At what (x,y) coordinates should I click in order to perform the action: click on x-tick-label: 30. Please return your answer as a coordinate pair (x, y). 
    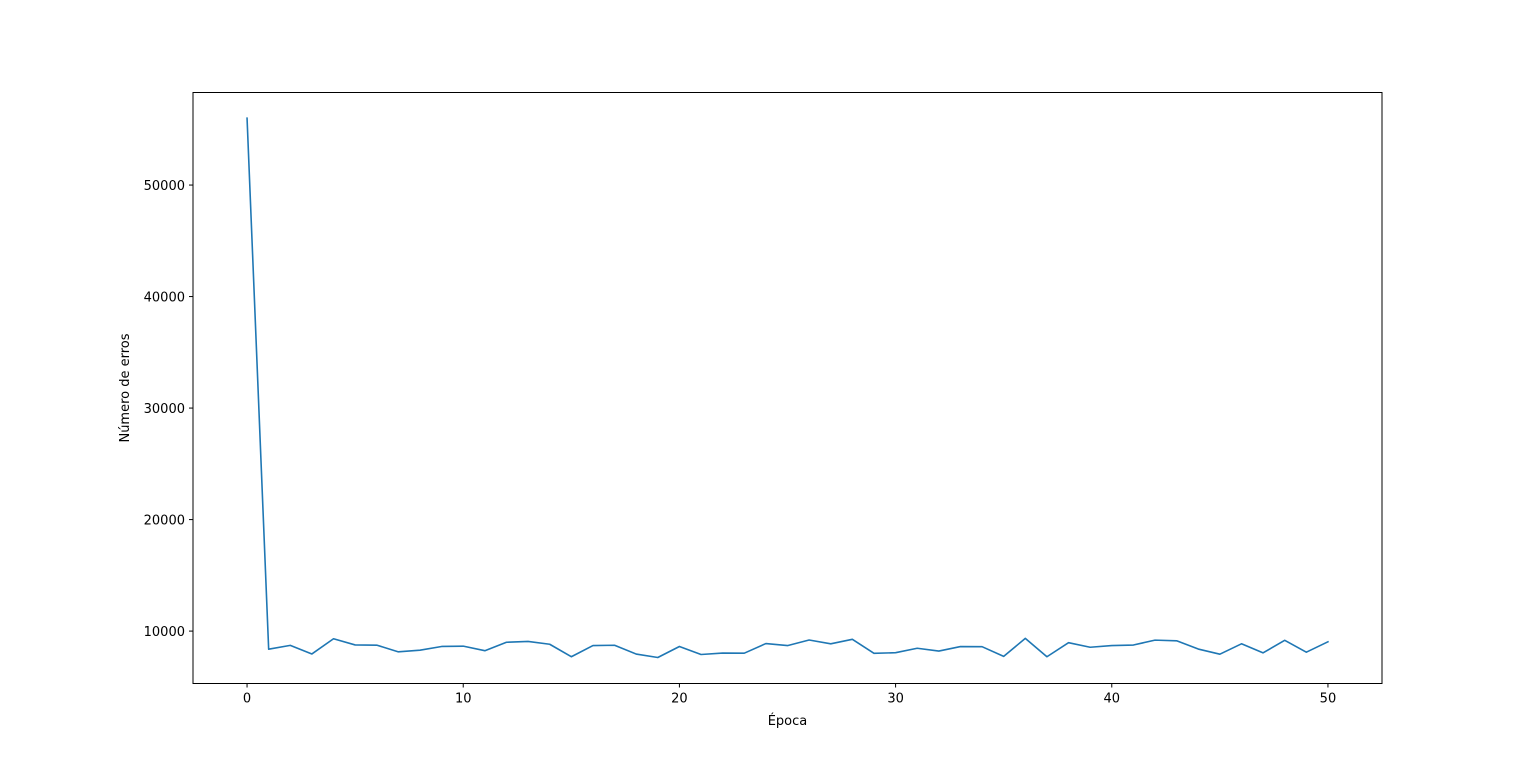
    Looking at the image, I should click on (895, 699).